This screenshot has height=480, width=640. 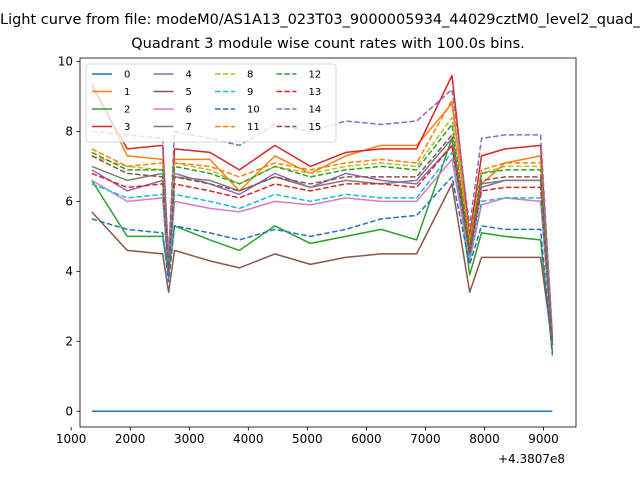 I want to click on legend-label-6: 6, so click(x=189, y=110).